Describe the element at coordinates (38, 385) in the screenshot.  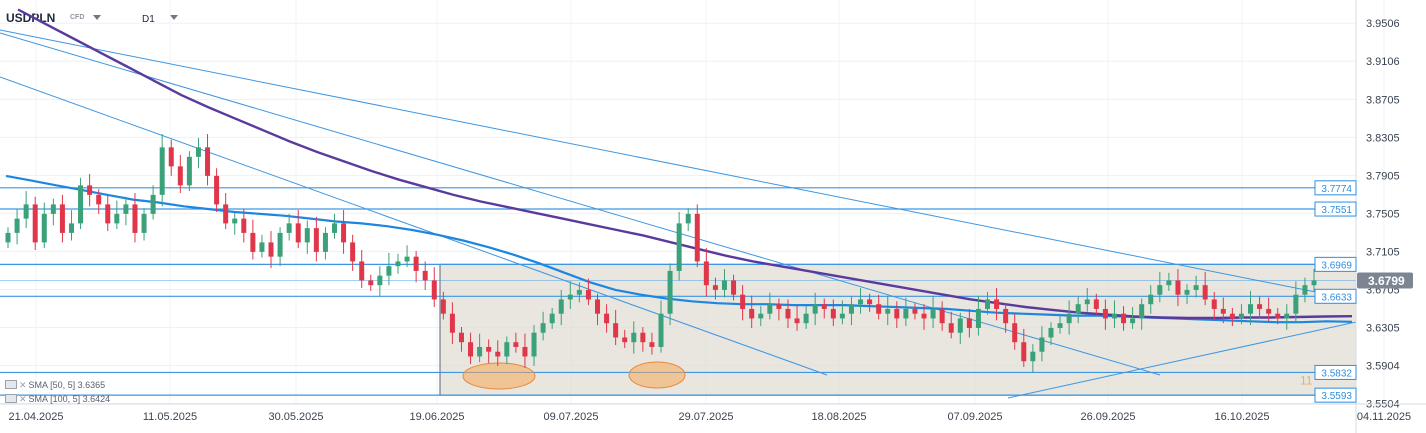
I see `sma50-legend-name: SMA` at that location.